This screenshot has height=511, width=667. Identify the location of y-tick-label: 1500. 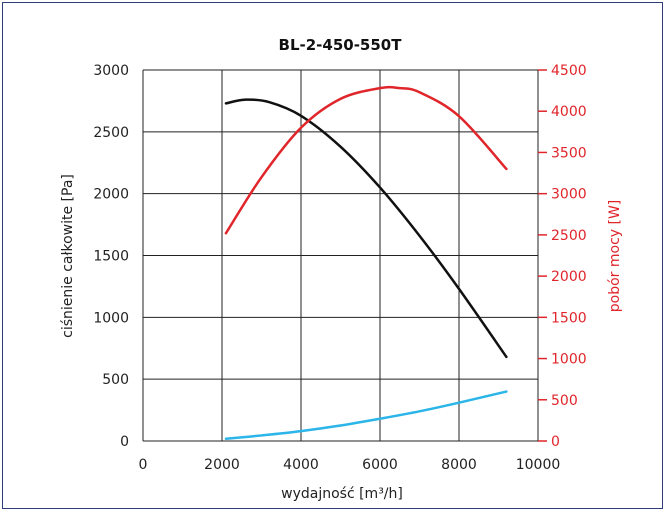
(111, 257).